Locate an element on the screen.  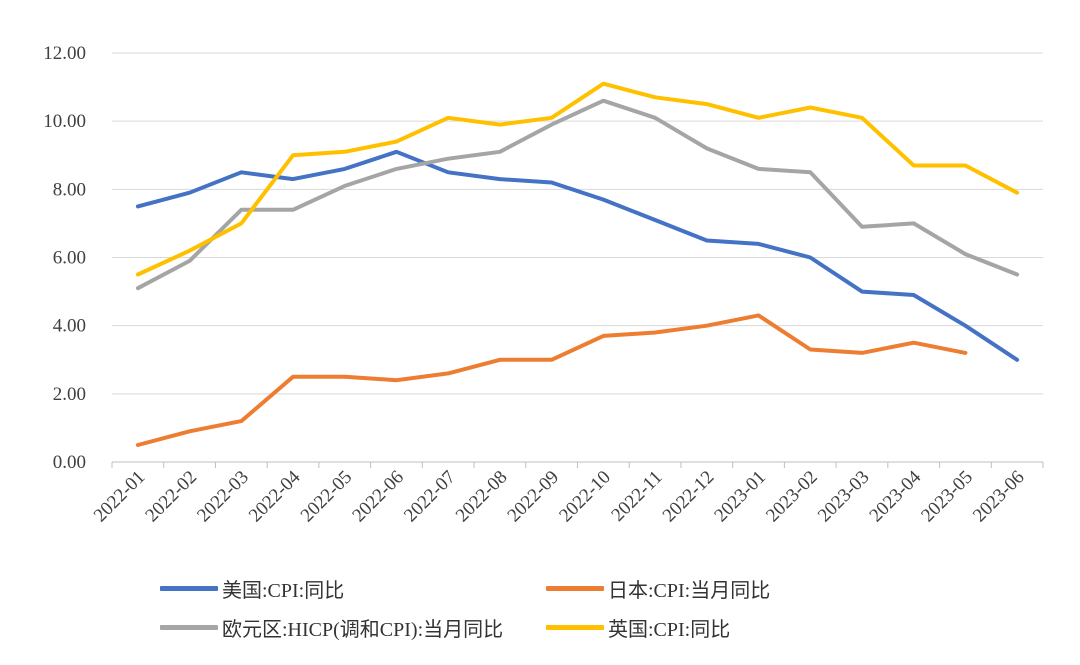
x-tick-label: 2022-07 is located at coordinates (430, 497).